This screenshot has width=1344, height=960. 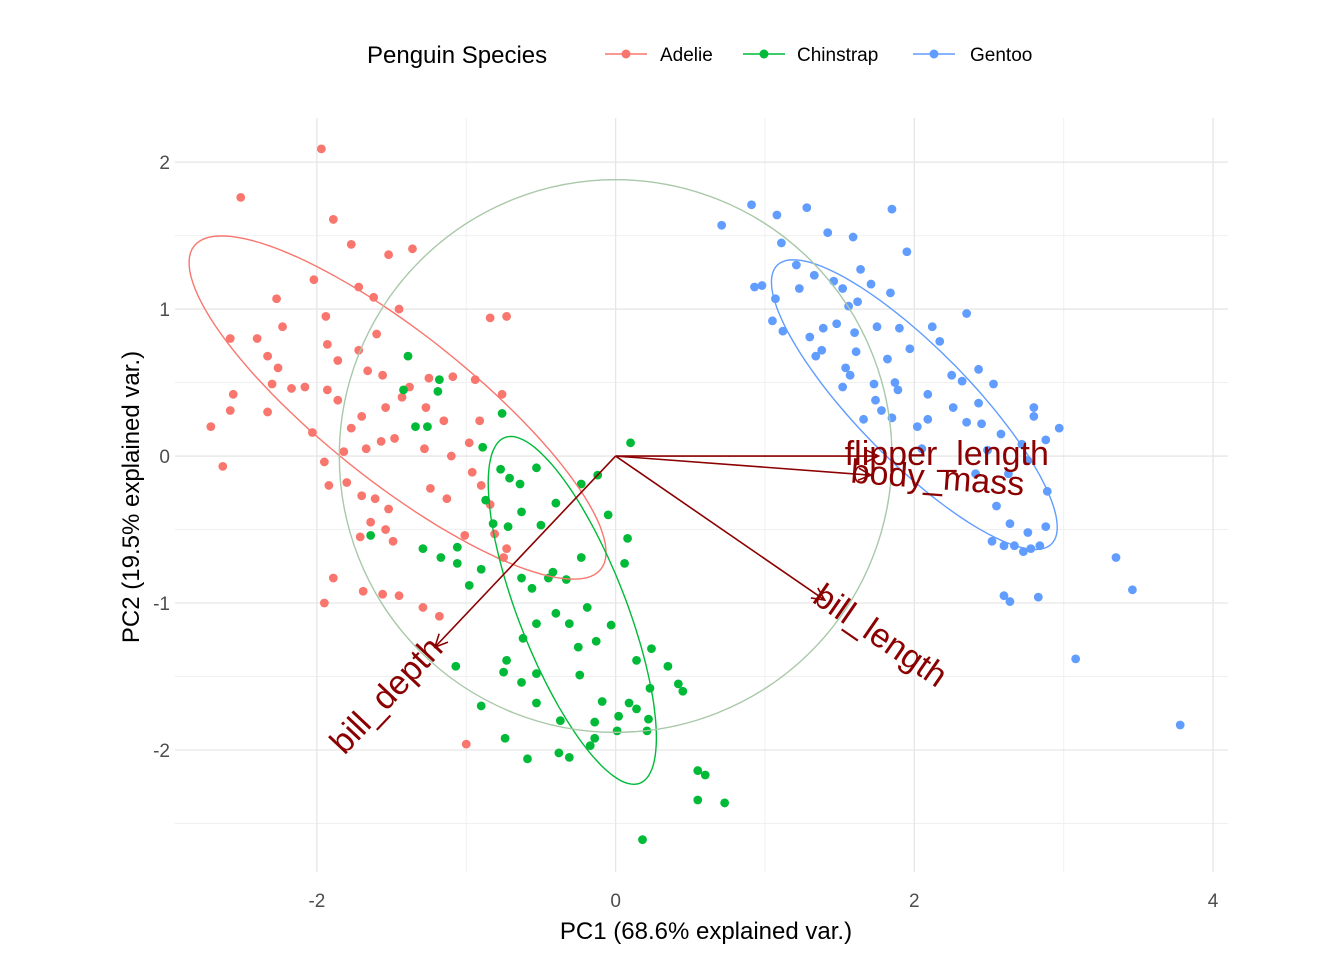 What do you see at coordinates (659, 55) in the screenshot?
I see `legend-item-adelie: Adelie` at bounding box center [659, 55].